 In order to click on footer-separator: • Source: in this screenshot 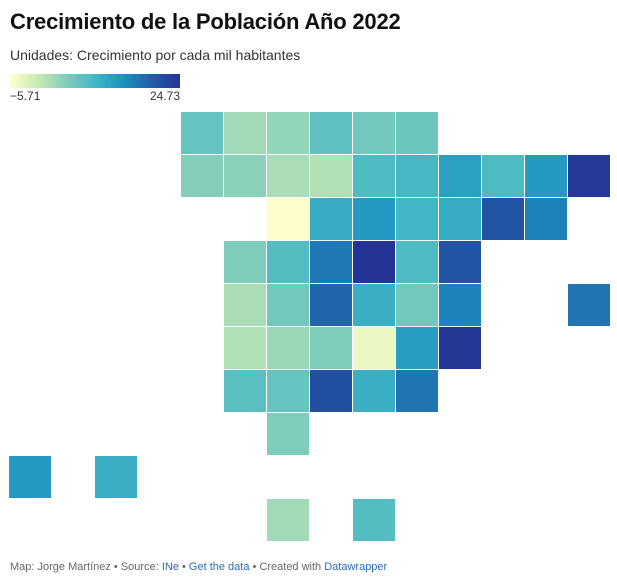, I will do `click(136, 567)`.